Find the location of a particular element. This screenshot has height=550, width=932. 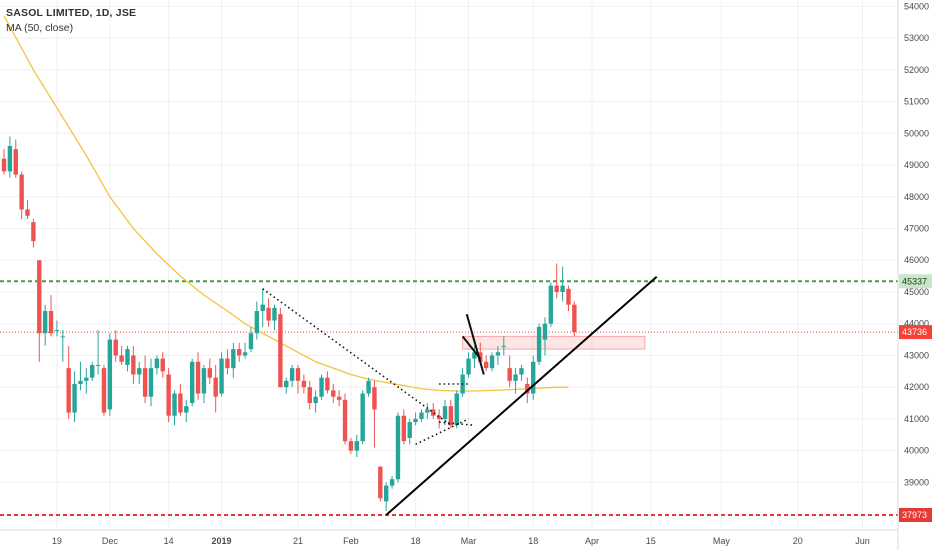

price-tick-label: 40000 is located at coordinates (916, 451).